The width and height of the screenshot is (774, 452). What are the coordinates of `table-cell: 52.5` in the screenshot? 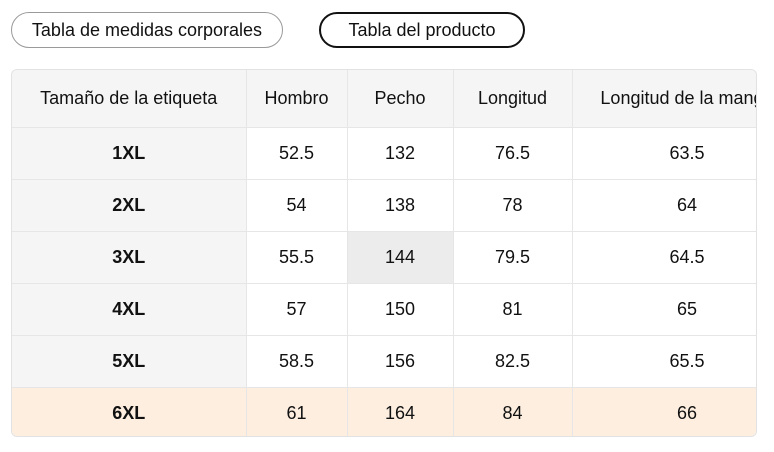 It's located at (297, 153).